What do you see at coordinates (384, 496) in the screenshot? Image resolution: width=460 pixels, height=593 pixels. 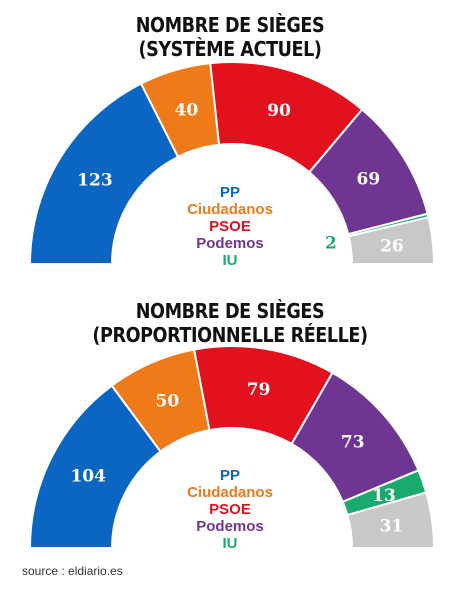 I see `label-iu: 13` at bounding box center [384, 496].